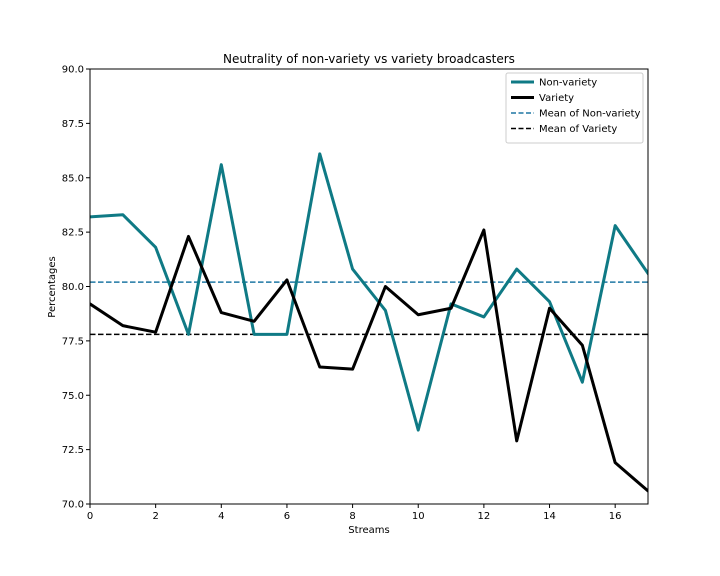 This screenshot has width=720, height=576. I want to click on legend-box, so click(574, 108).